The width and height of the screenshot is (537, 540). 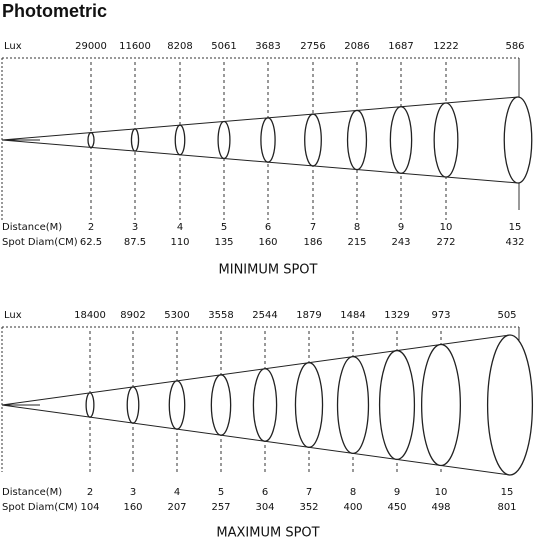 I want to click on spot-value: 186, so click(x=312, y=242).